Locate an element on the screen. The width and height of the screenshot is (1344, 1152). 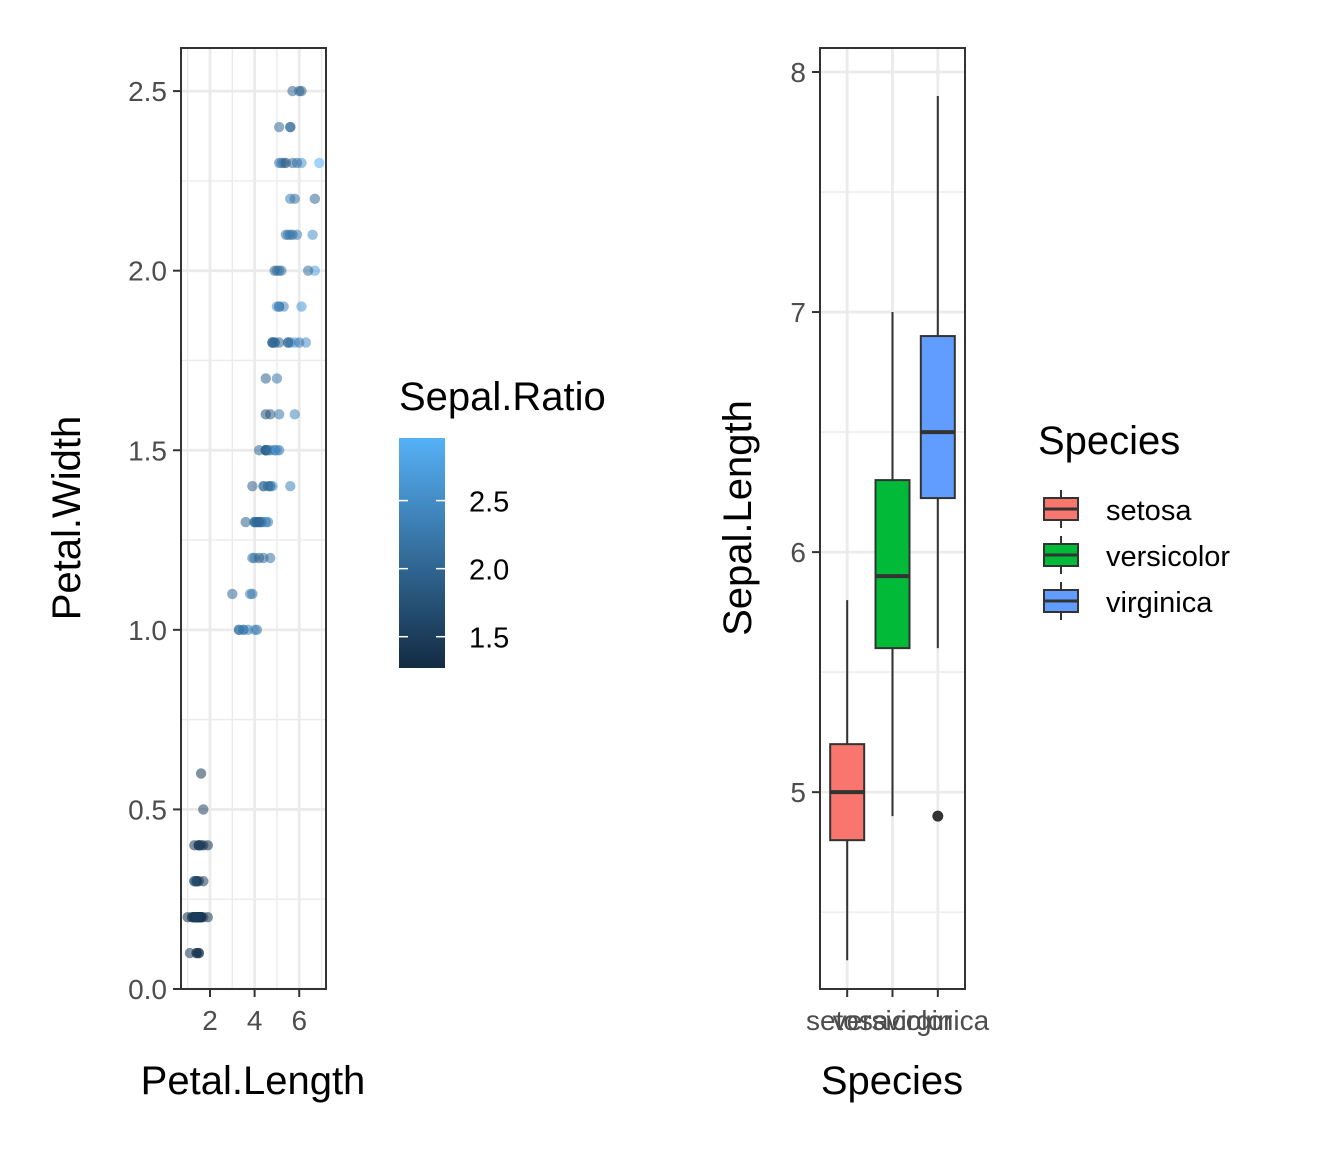
scatter-x-tick-label: 2 is located at coordinates (210, 1020).